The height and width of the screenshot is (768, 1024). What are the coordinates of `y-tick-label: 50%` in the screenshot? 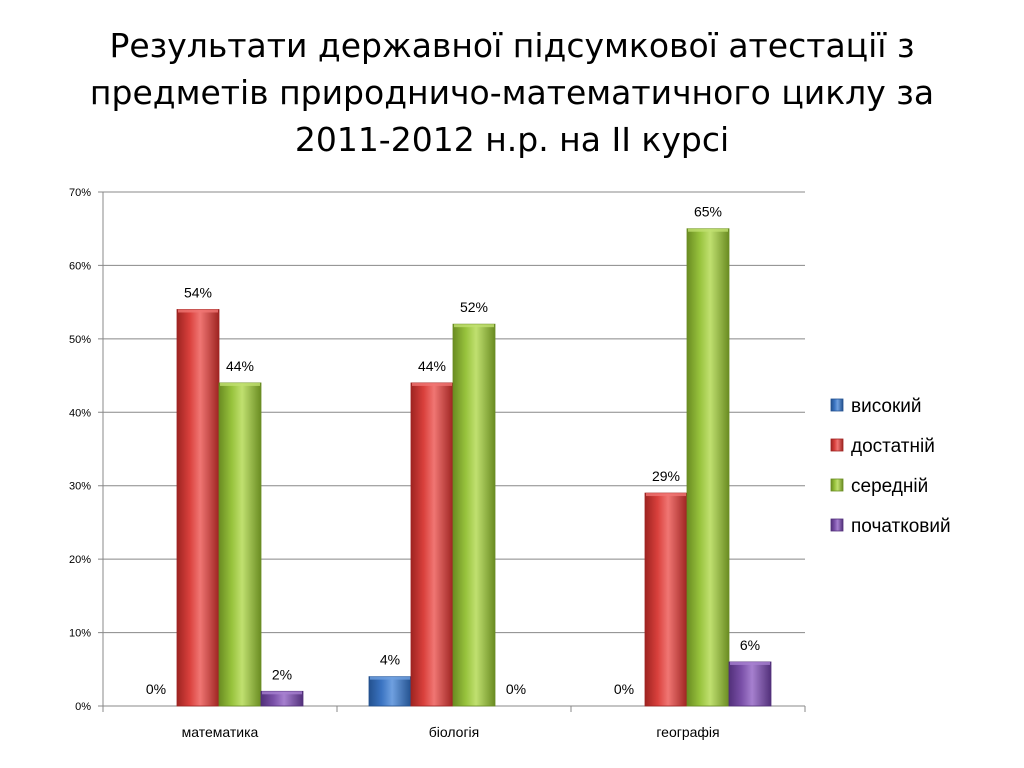 It's located at (80, 340).